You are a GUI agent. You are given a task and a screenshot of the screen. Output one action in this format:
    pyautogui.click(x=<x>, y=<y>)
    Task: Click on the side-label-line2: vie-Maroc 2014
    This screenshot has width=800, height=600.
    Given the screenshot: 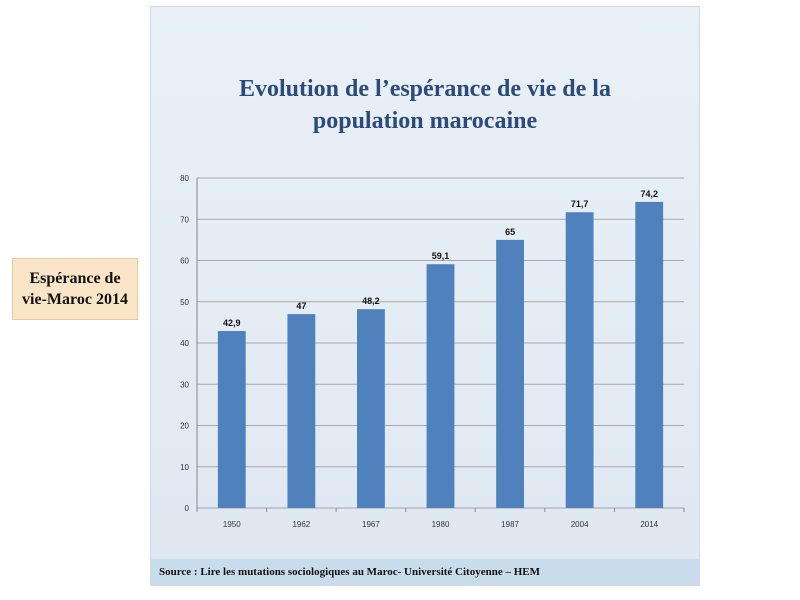 What is the action you would take?
    pyautogui.click(x=75, y=299)
    